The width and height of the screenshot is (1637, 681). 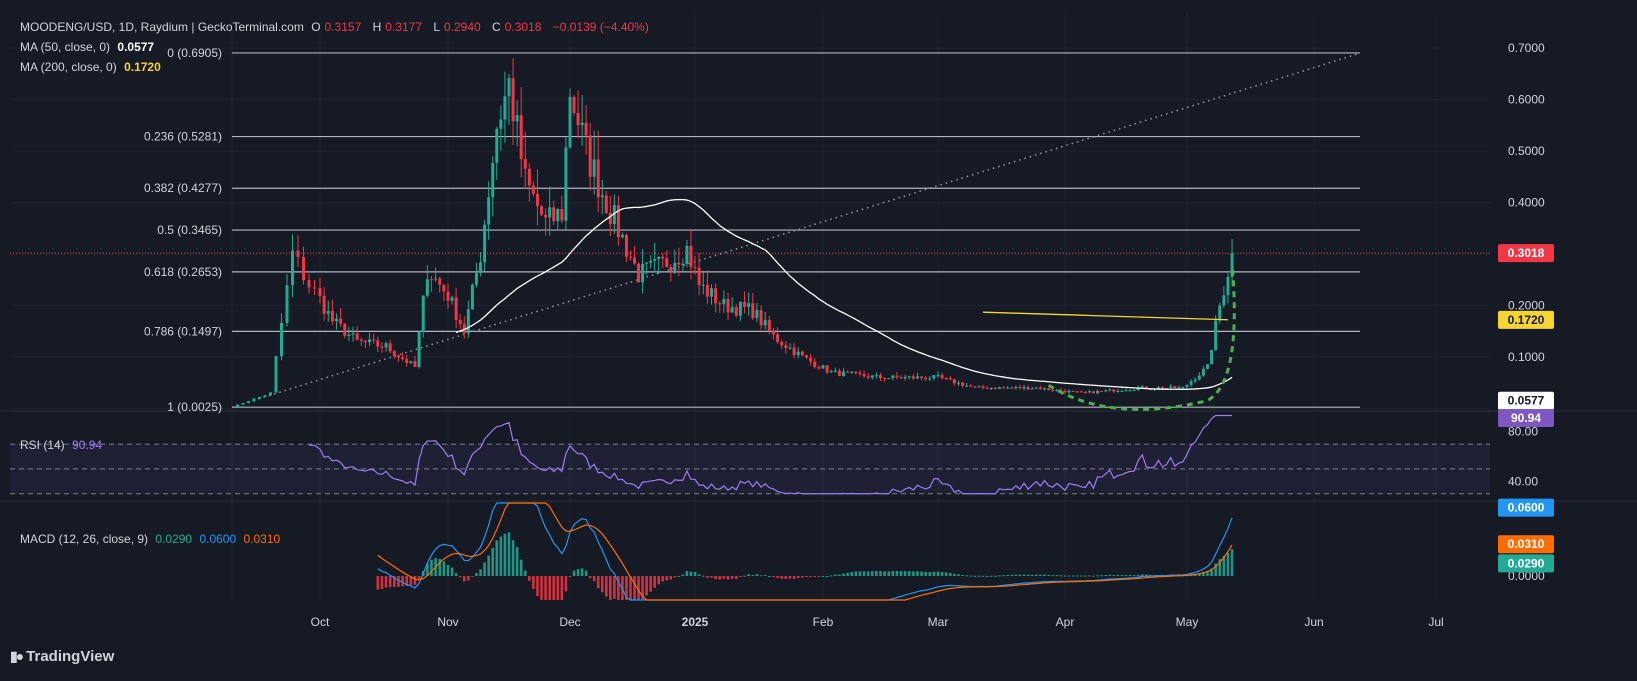 I want to click on rsi-axis-tick: 40.00, so click(x=1523, y=481).